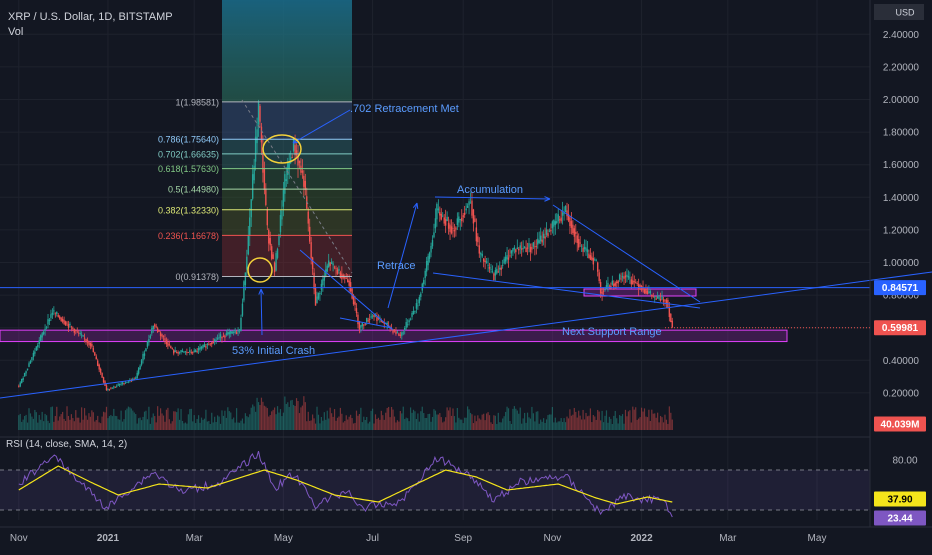  Describe the element at coordinates (900, 424) in the screenshot. I see `volume-value-label-box` at that location.